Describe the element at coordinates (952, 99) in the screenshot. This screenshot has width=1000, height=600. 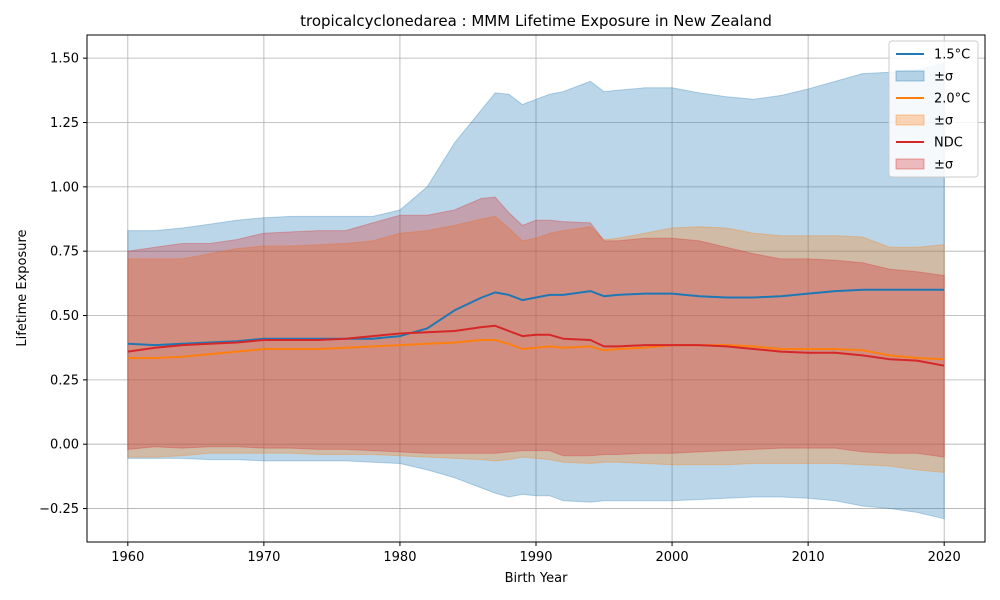
I see `legend-label: 2.0°C` at that location.